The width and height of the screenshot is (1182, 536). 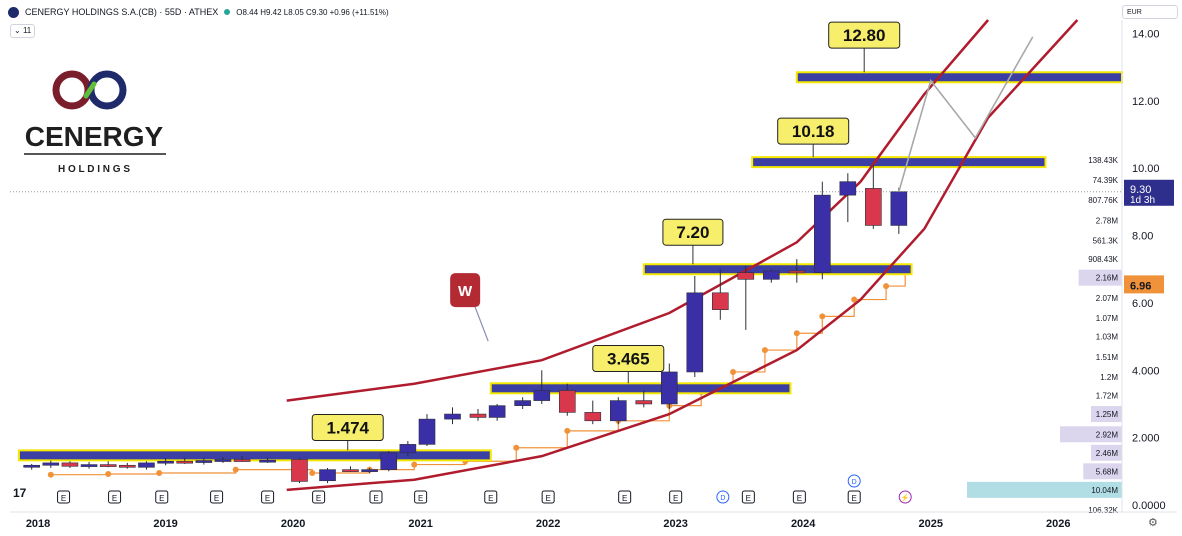 I want to click on symbol-title: CENERGY HOLDINGS S.A.(CB) · 55D · ATHEX, so click(x=122, y=12).